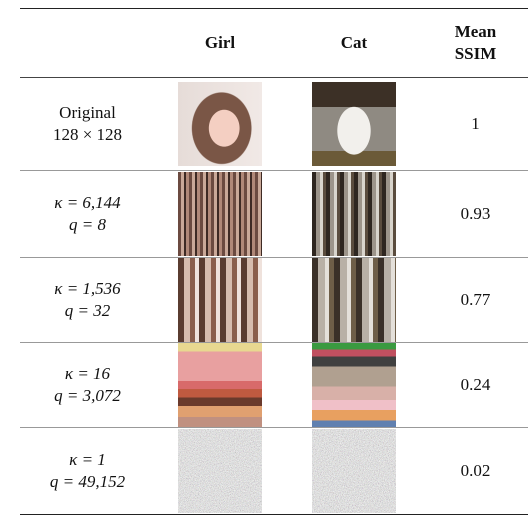 The image size is (530, 519). I want to click on empty-header, so click(87, 43).